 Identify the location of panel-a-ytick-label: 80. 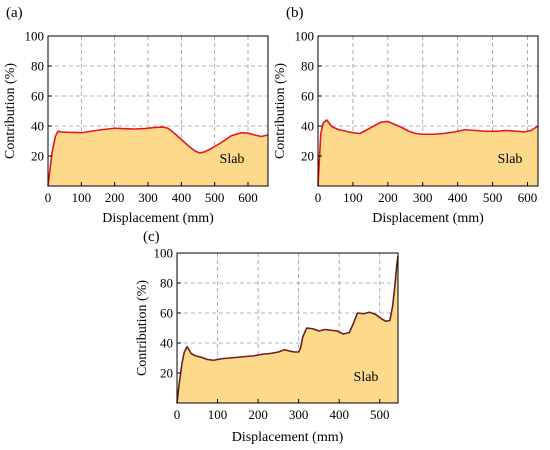
(37, 66).